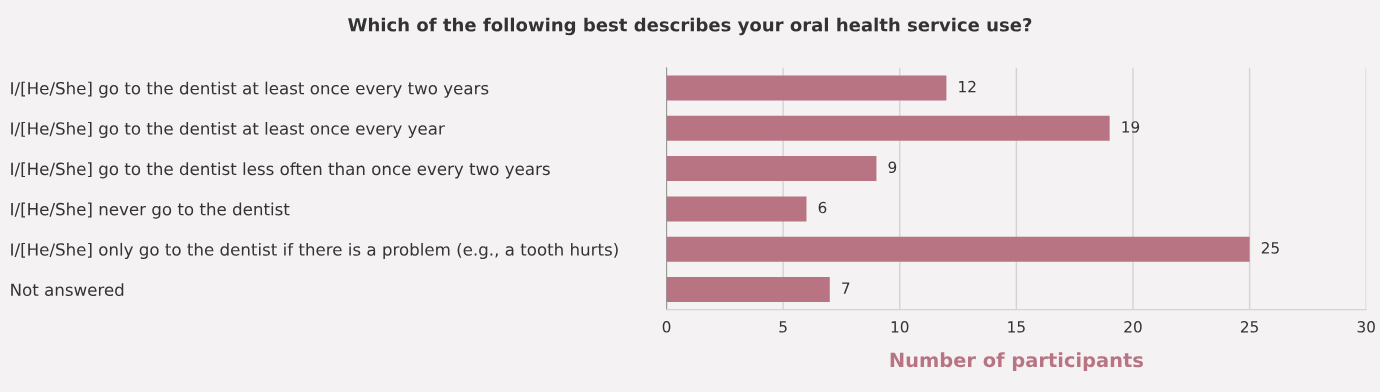 This screenshot has width=1380, height=392. Describe the element at coordinates (1133, 327) in the screenshot. I see `x-tick-label: 20` at that location.